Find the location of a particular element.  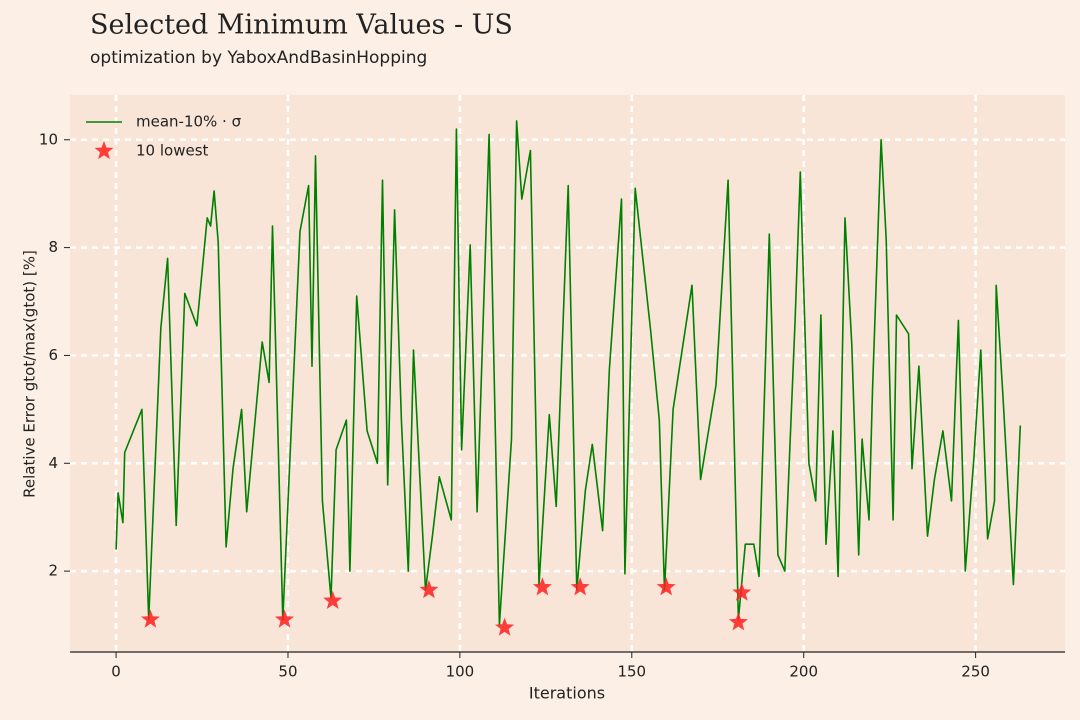

x-tick-label: 50 is located at coordinates (287, 672).